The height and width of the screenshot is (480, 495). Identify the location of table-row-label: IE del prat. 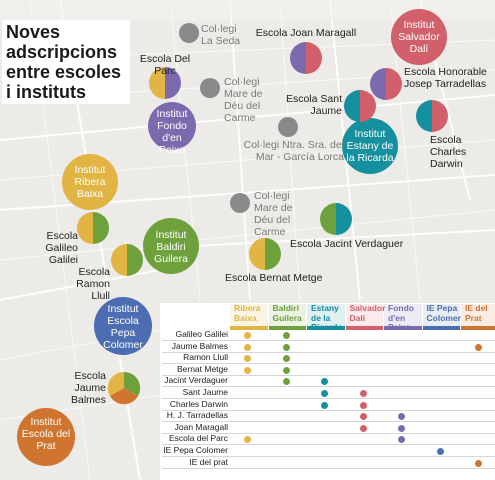
(208, 461).